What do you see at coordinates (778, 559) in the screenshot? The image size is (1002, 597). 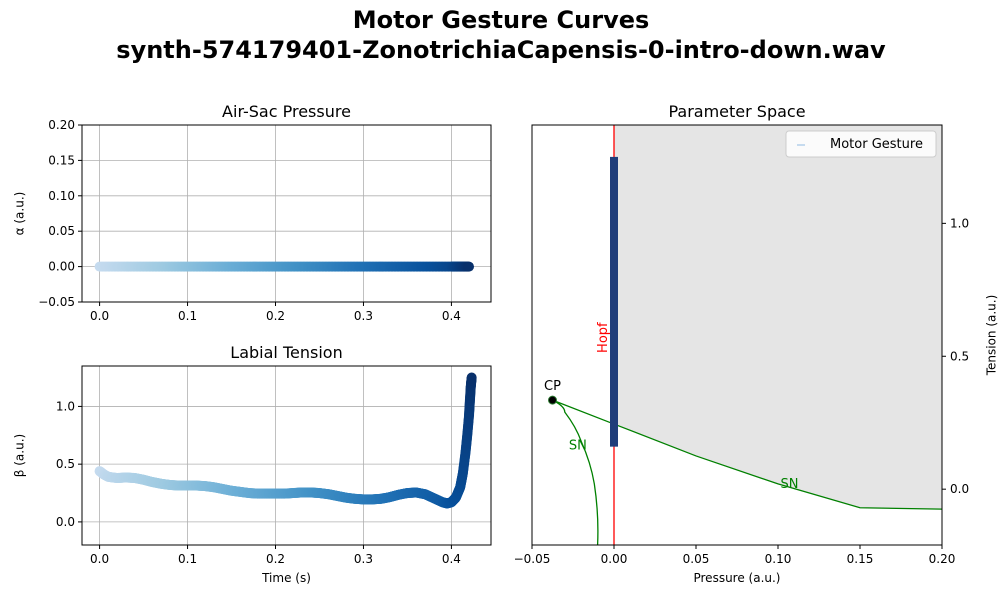 I see `parameter-plot-xtick-label-3: 0.10` at bounding box center [778, 559].